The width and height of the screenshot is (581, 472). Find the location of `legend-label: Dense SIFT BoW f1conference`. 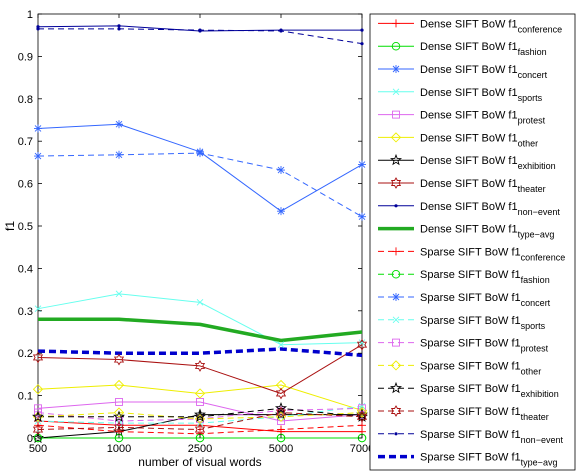

legend-label: Dense SIFT BoW f1conference is located at coordinates (491, 26).